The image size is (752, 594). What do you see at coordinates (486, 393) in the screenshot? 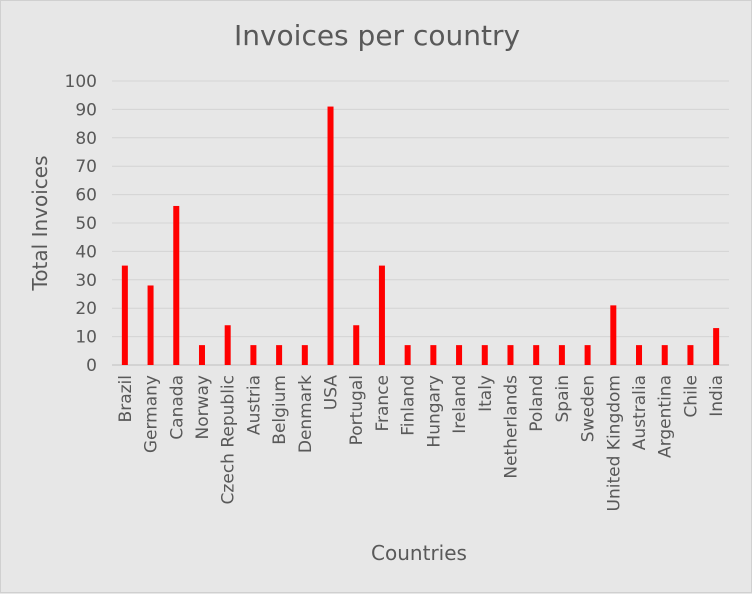
I see `x-tick-label: Italy` at bounding box center [486, 393].